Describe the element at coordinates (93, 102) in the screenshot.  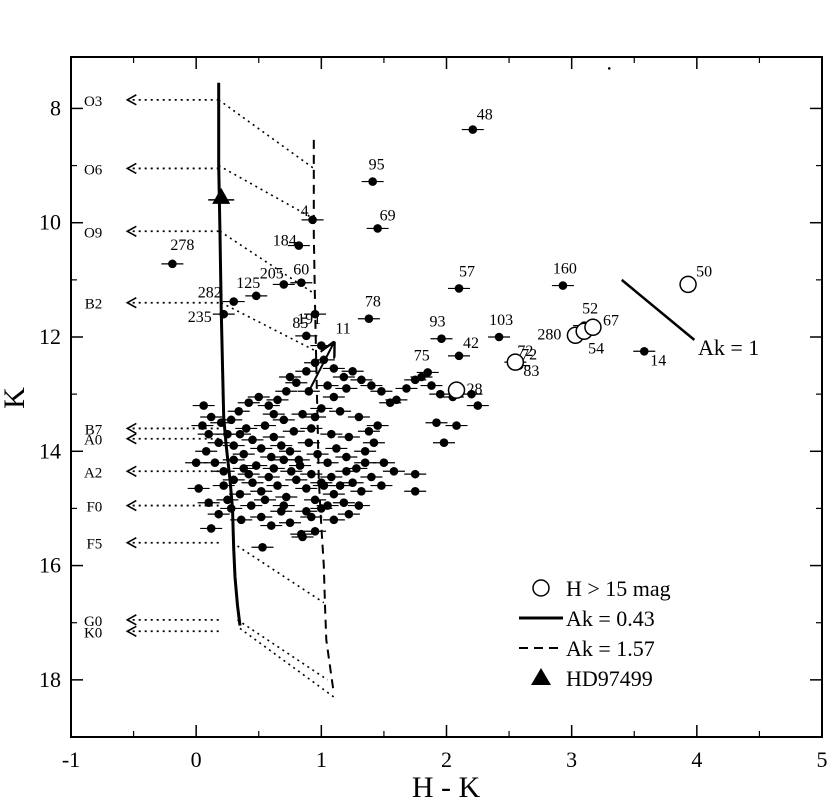
I see `spectral-type-label: O3` at that location.